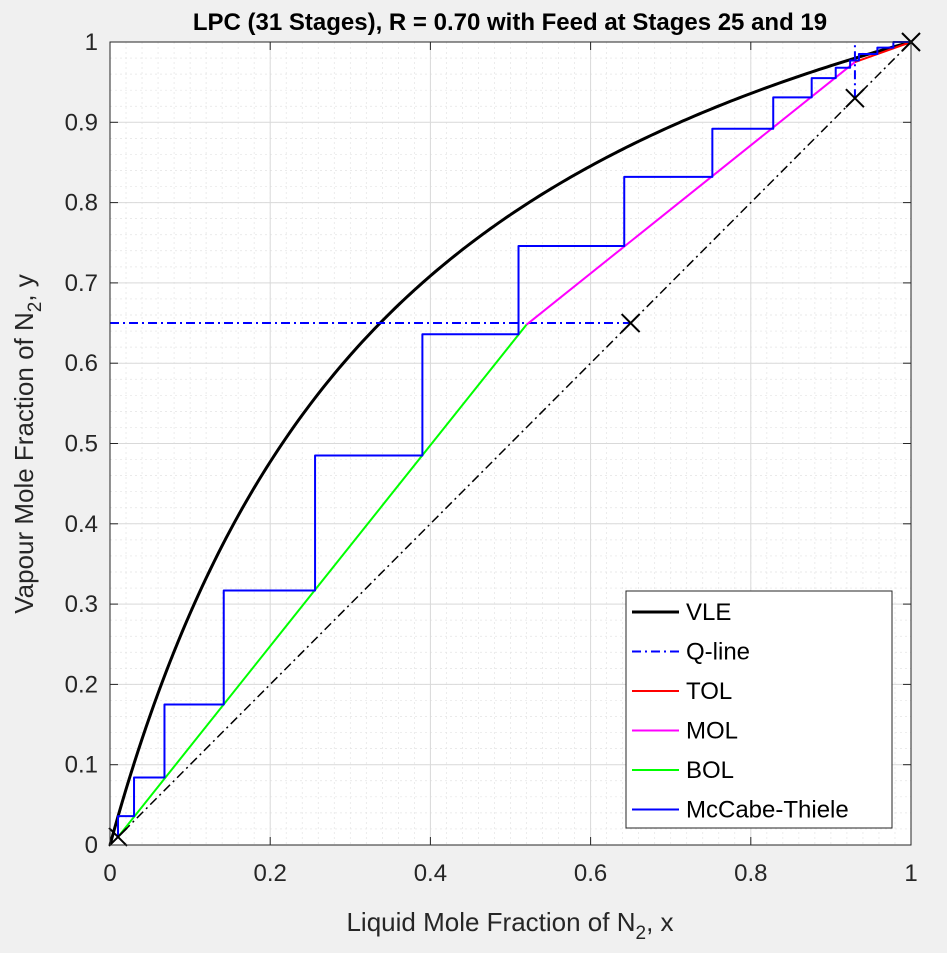  What do you see at coordinates (690, 193) in the screenshot?
I see `series-mol` at bounding box center [690, 193].